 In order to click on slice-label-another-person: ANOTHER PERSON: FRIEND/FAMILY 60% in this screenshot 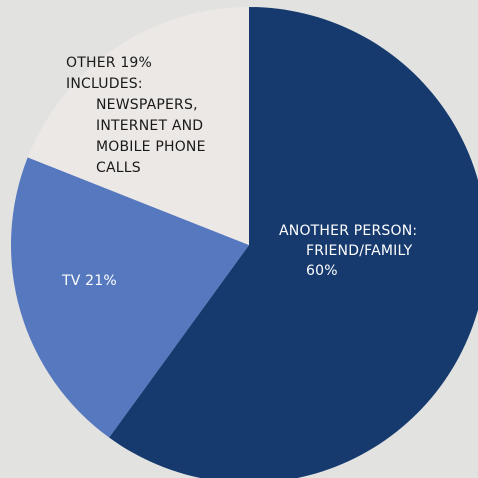, I will do `click(348, 251)`.